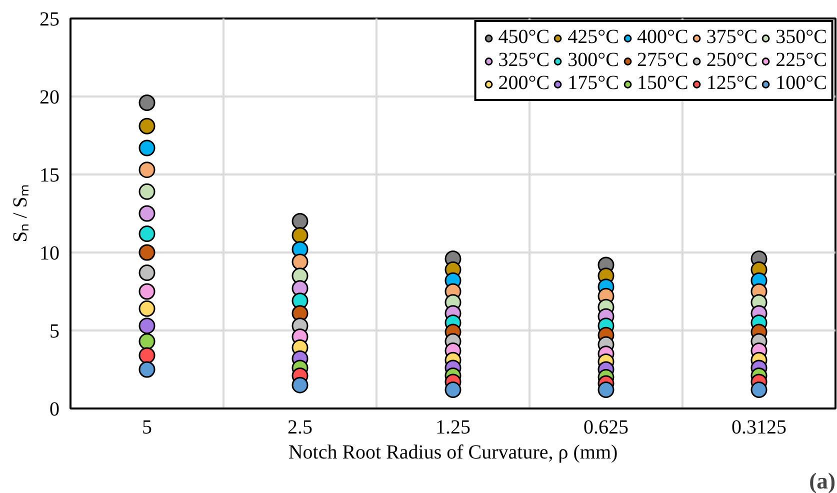  What do you see at coordinates (50, 253) in the screenshot?
I see `y-tick-label: 10` at bounding box center [50, 253].